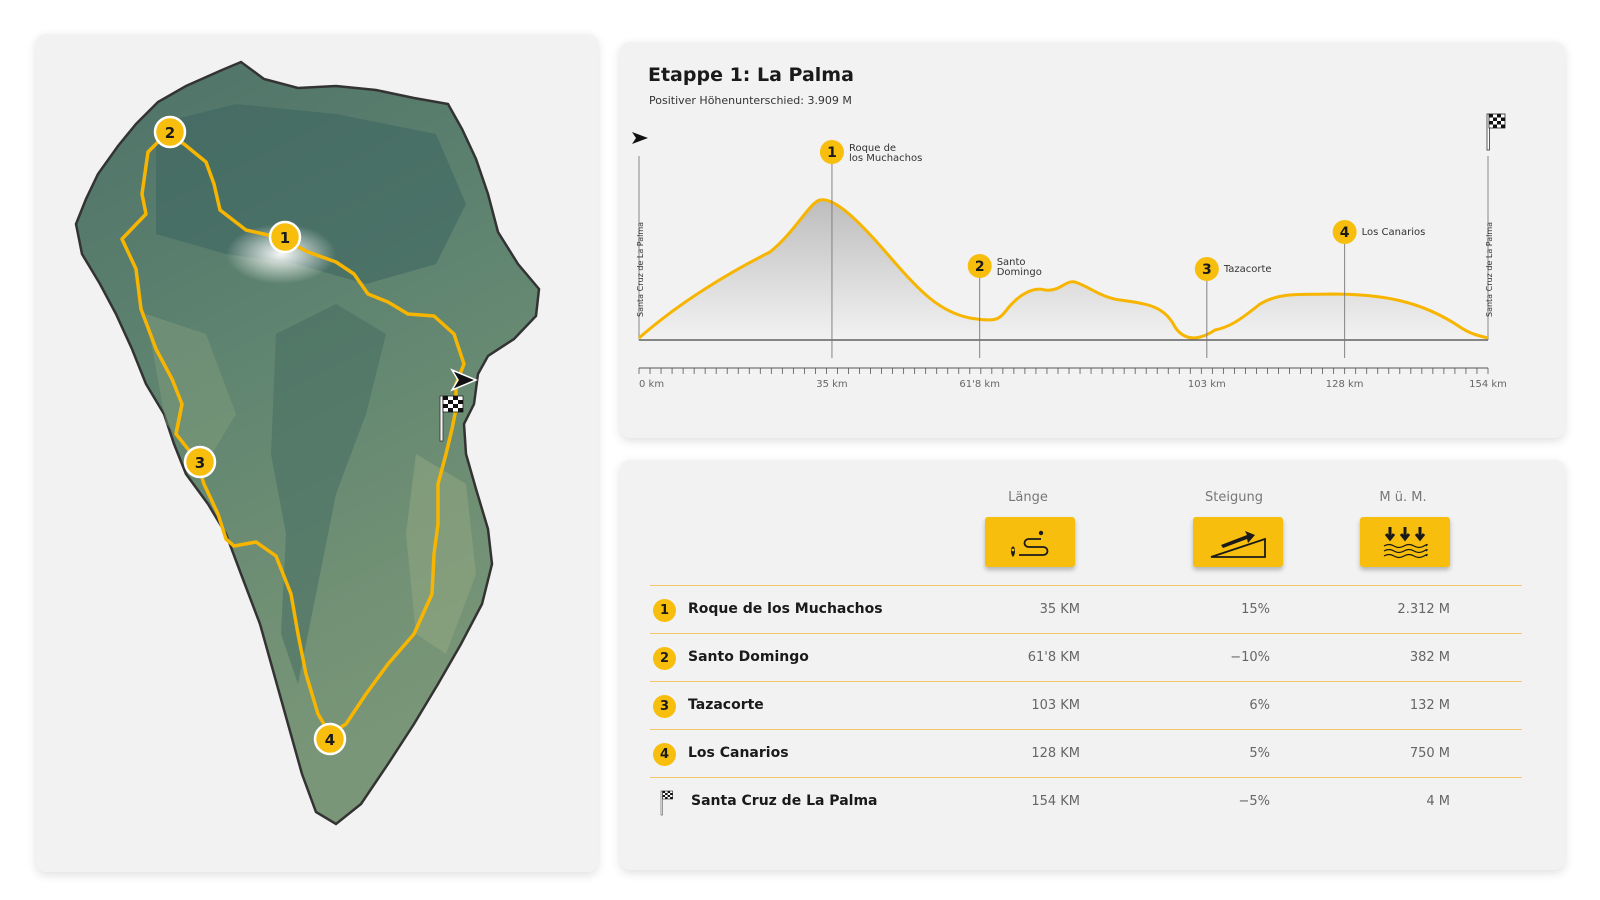 This screenshot has height=900, width=1600. Describe the element at coordinates (1429, 657) in the screenshot. I see `altitude-value: 382 M` at that location.